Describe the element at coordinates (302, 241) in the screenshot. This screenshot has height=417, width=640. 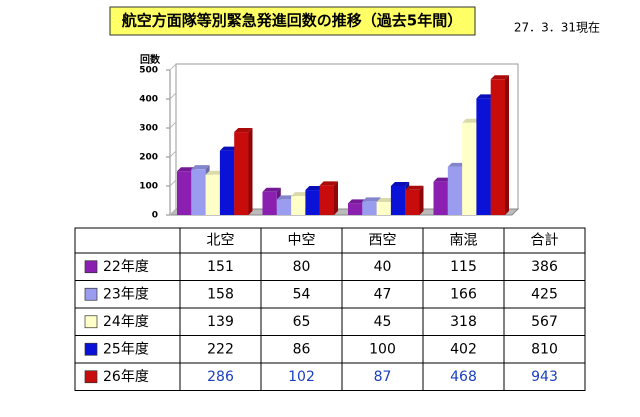
I see `column-header: 中空` at that location.